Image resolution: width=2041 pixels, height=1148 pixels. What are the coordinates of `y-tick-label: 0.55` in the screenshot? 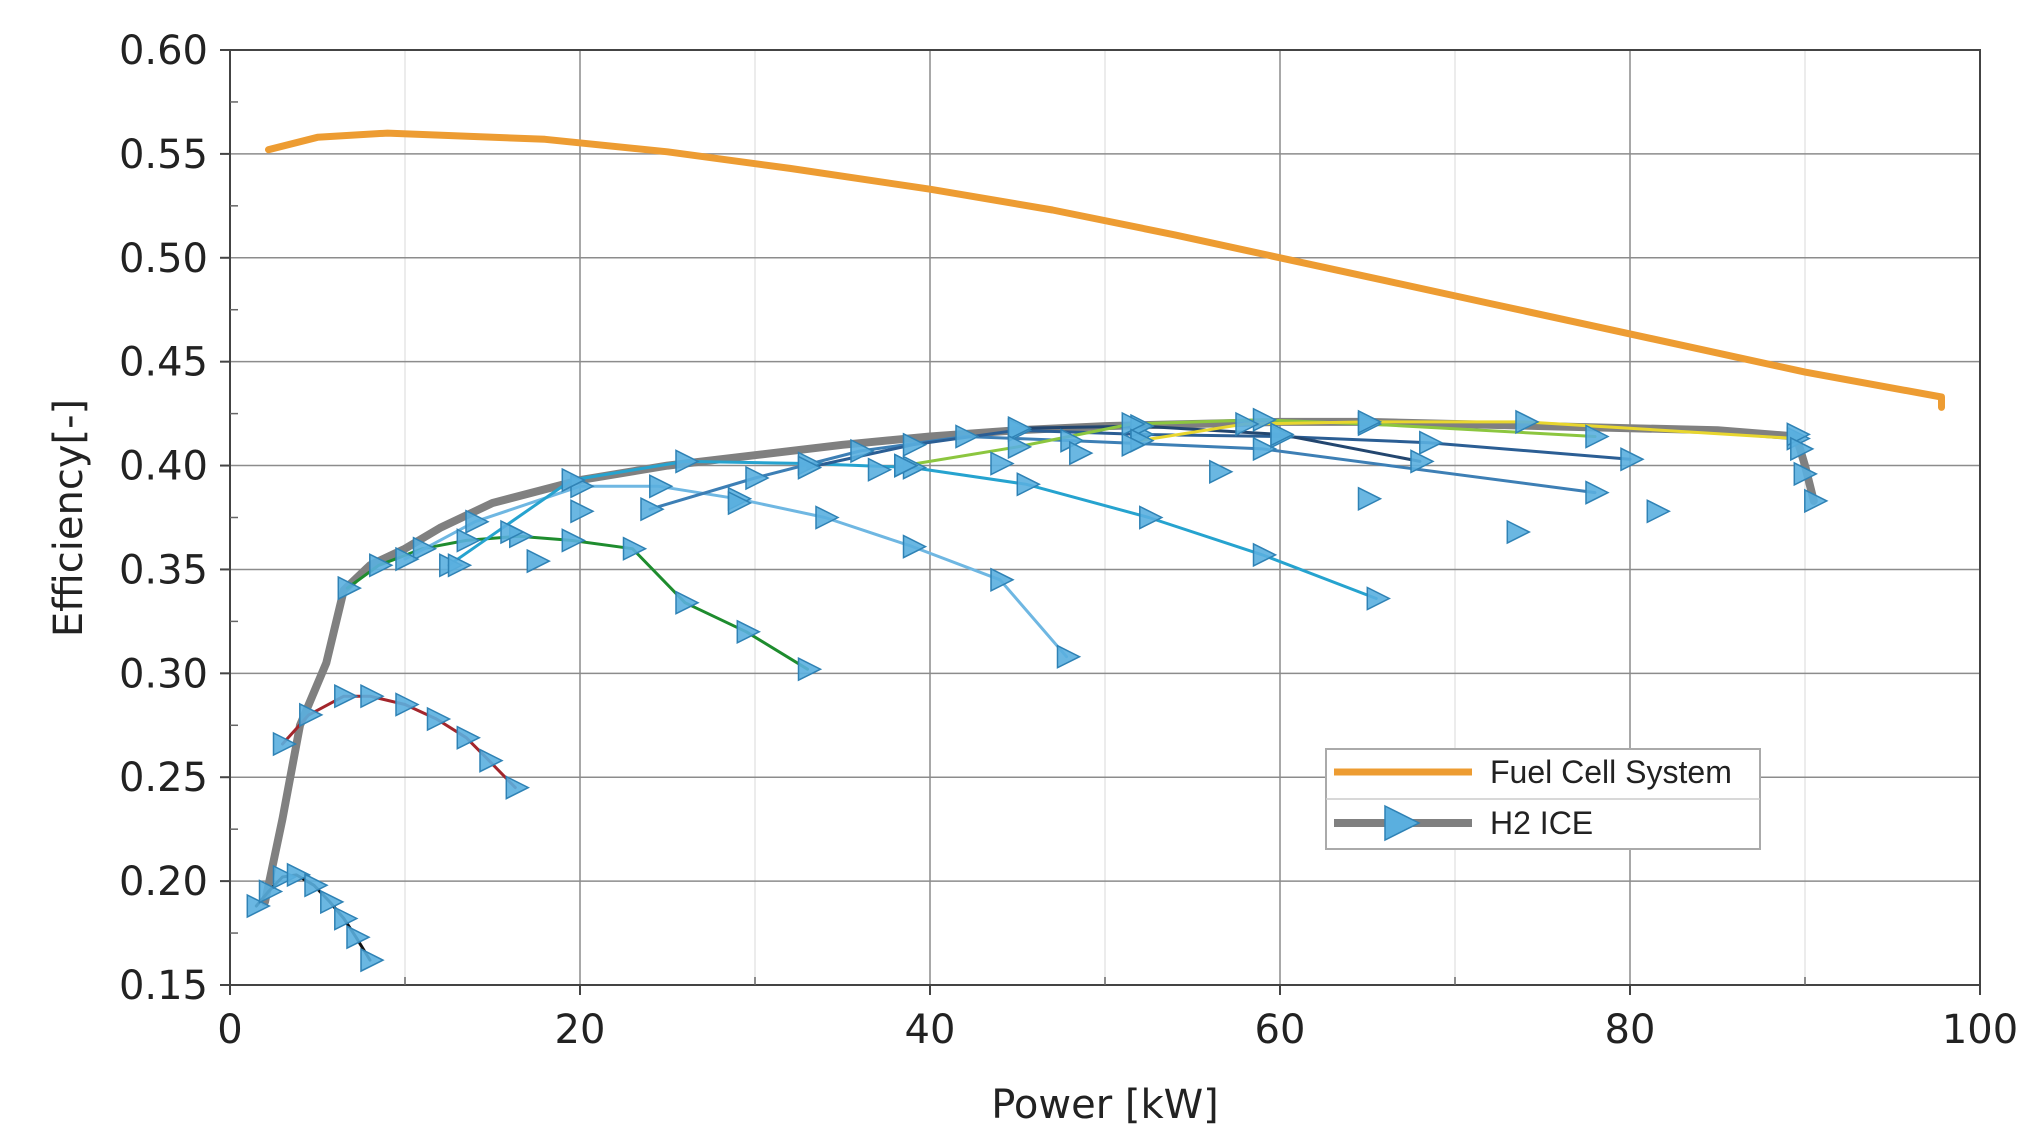 It's located at (163, 155).